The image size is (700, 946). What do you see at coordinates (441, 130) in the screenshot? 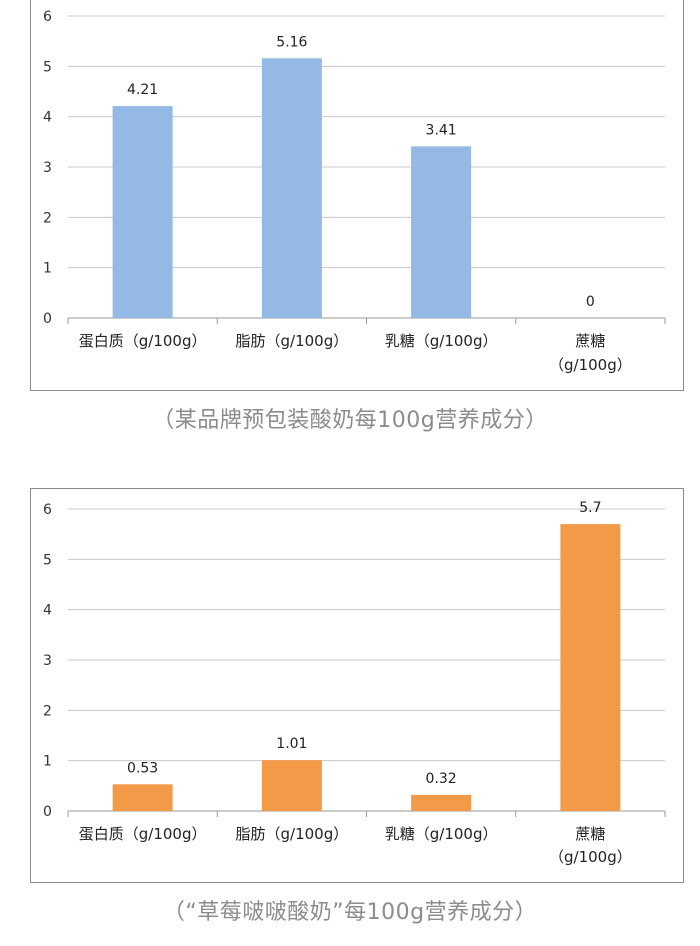
I see `data-label: 3.41` at bounding box center [441, 130].